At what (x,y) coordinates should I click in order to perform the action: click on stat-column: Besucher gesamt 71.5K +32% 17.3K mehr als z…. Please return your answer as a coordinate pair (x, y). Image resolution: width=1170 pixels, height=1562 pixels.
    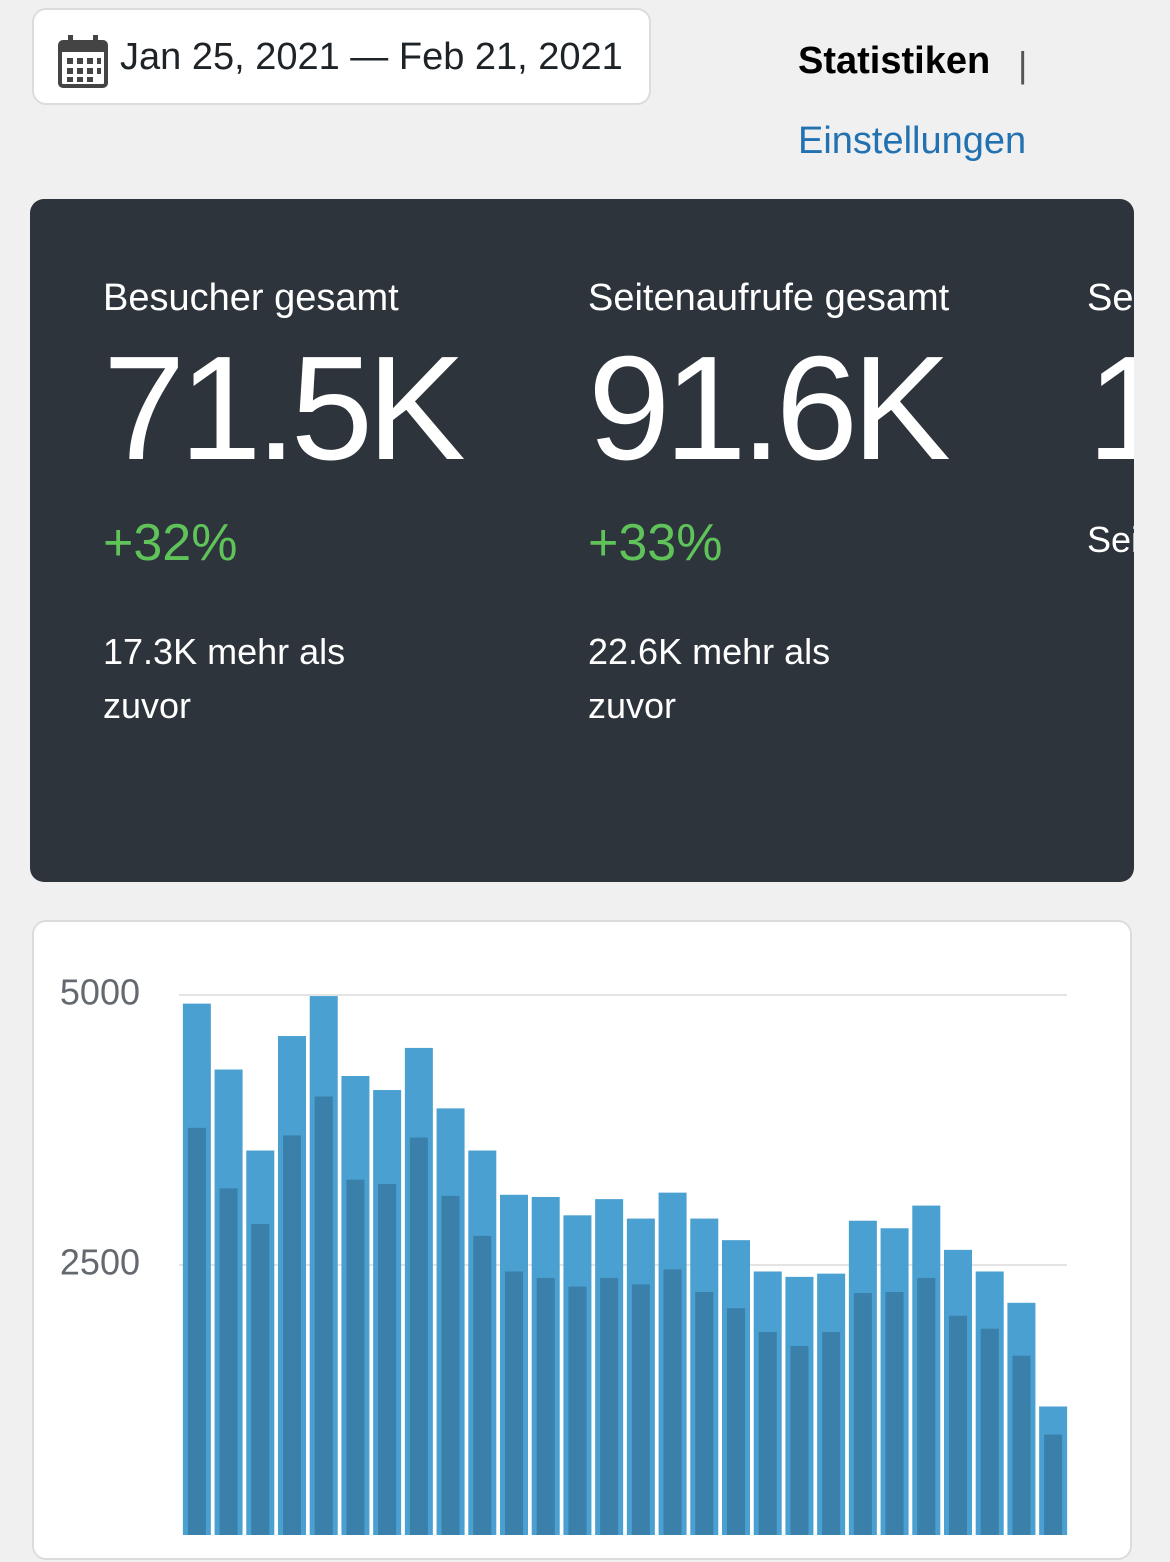
    Looking at the image, I should click on (303, 502).